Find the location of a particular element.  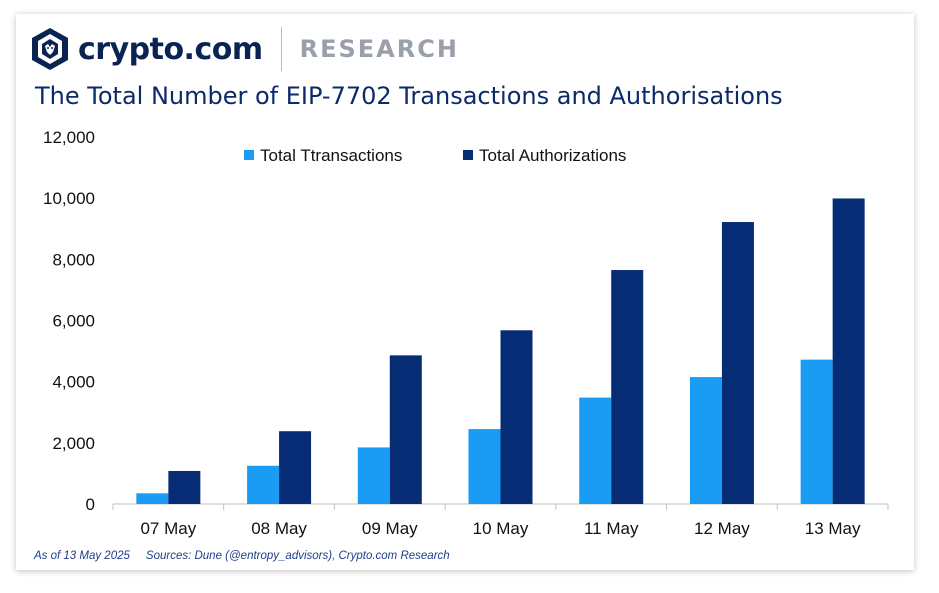

y-tick-label: 4,000 is located at coordinates (73, 382).